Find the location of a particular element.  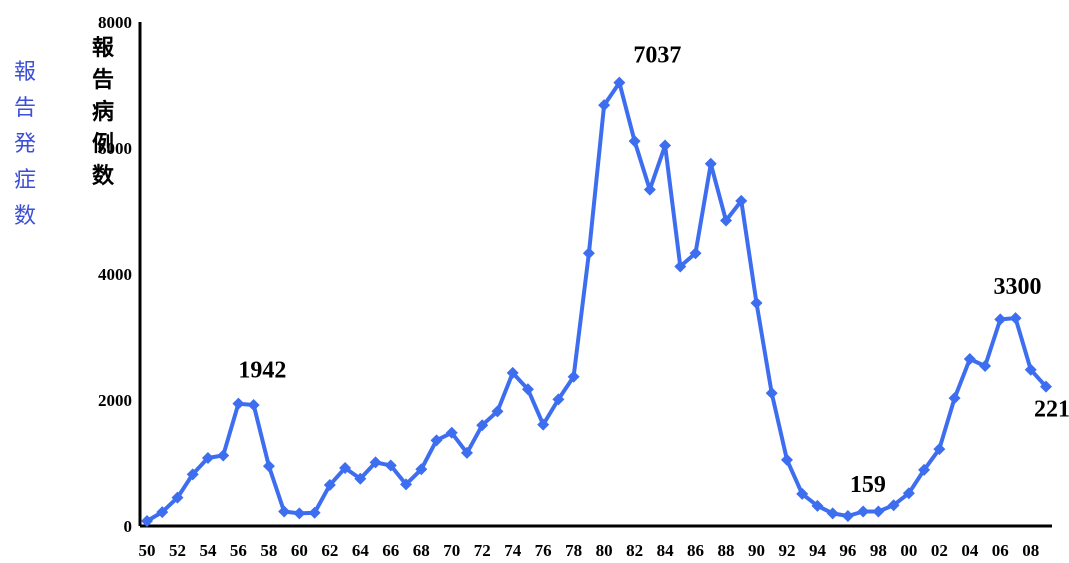

x-tick-label: 80 is located at coordinates (604, 550).